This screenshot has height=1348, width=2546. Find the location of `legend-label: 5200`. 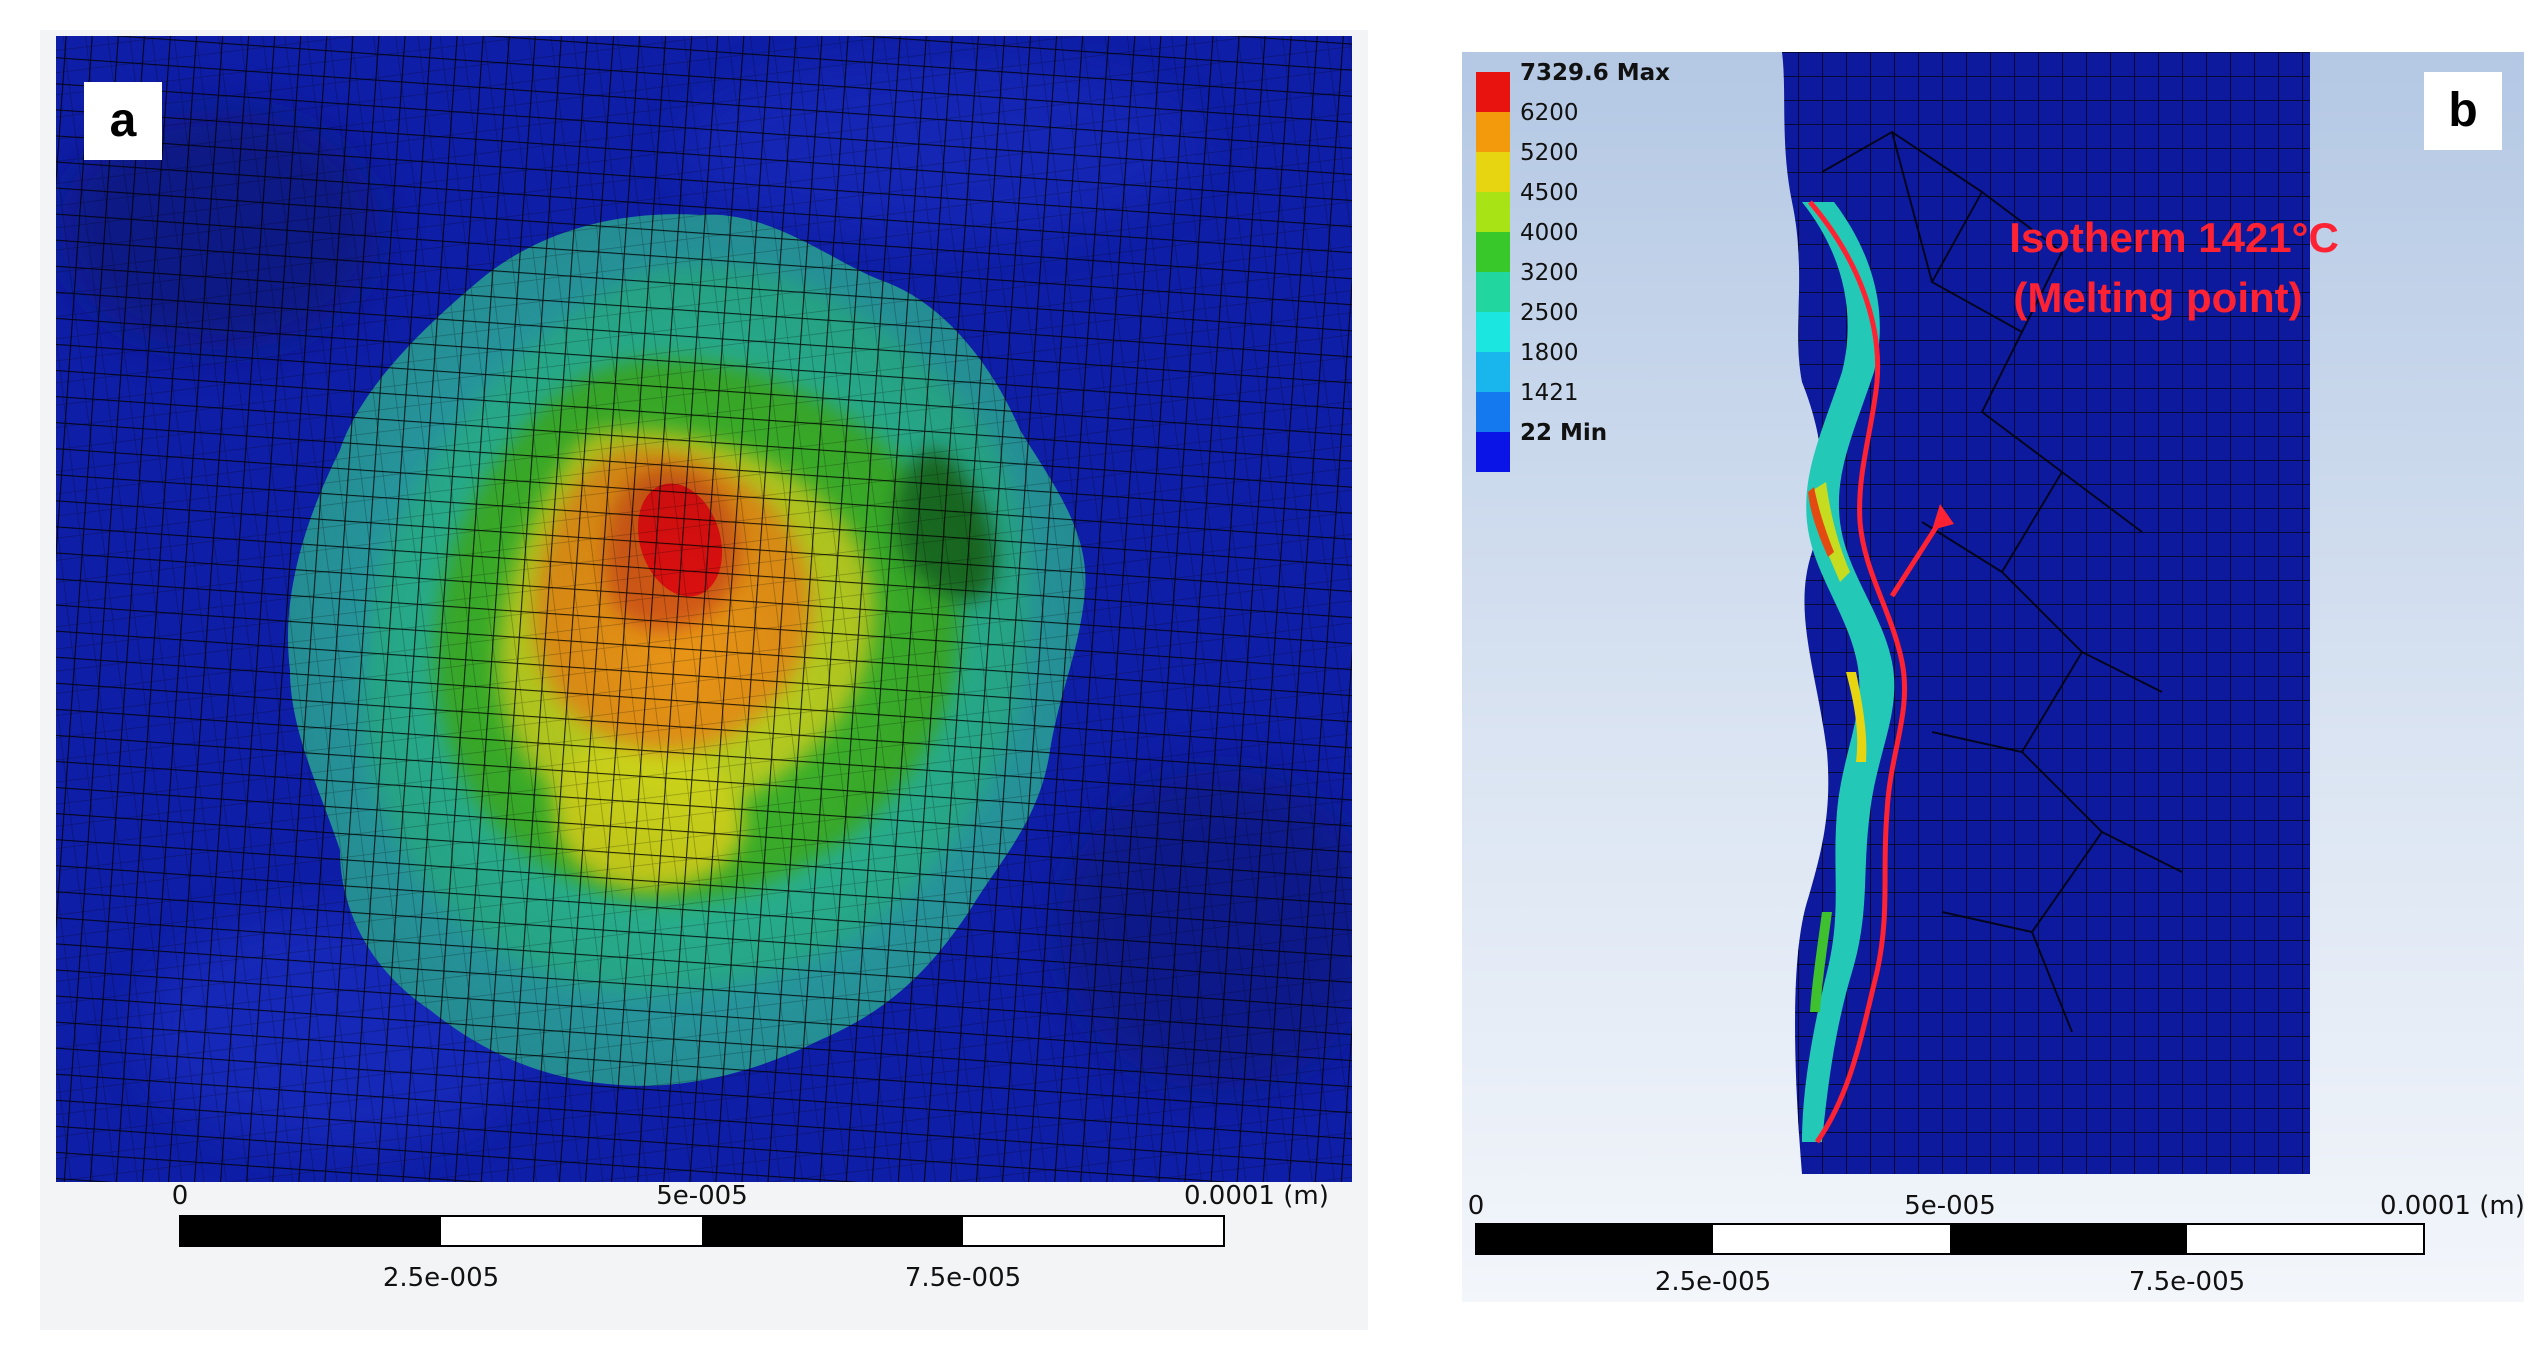

legend-label: 5200 is located at coordinates (1549, 153).